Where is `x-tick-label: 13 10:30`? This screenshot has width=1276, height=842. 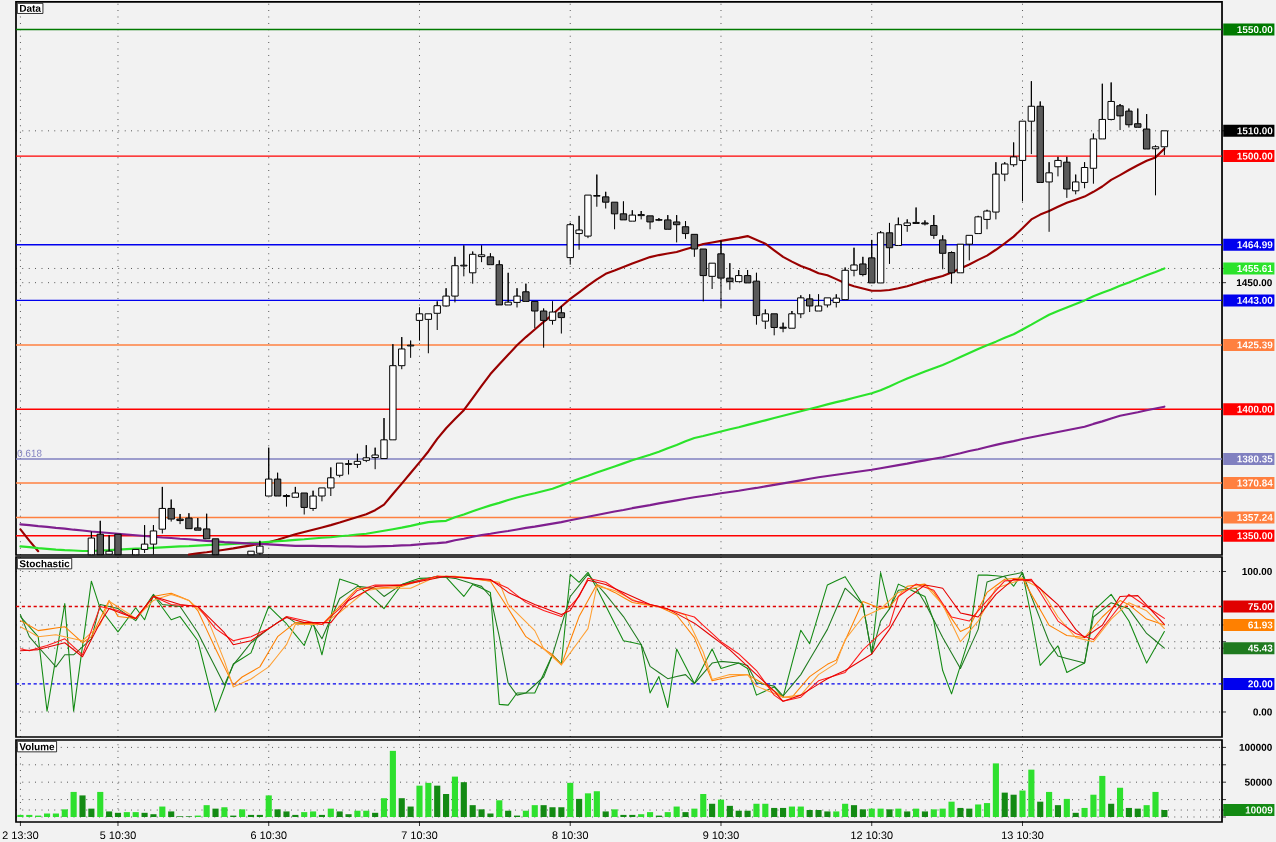 x-tick-label: 13 10:30 is located at coordinates (1022, 835).